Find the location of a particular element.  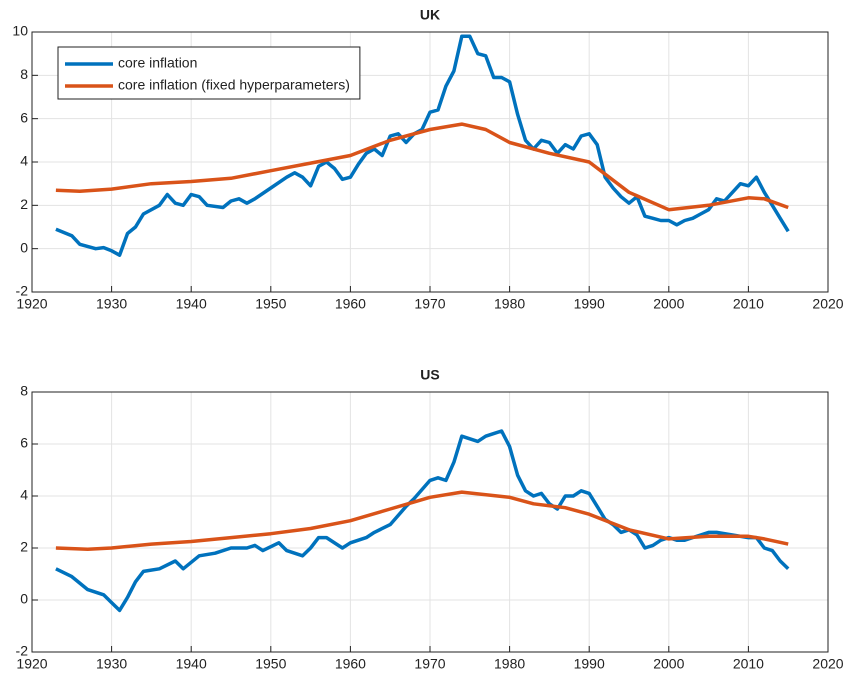

y-tick-label: 10 is located at coordinates (20, 31).